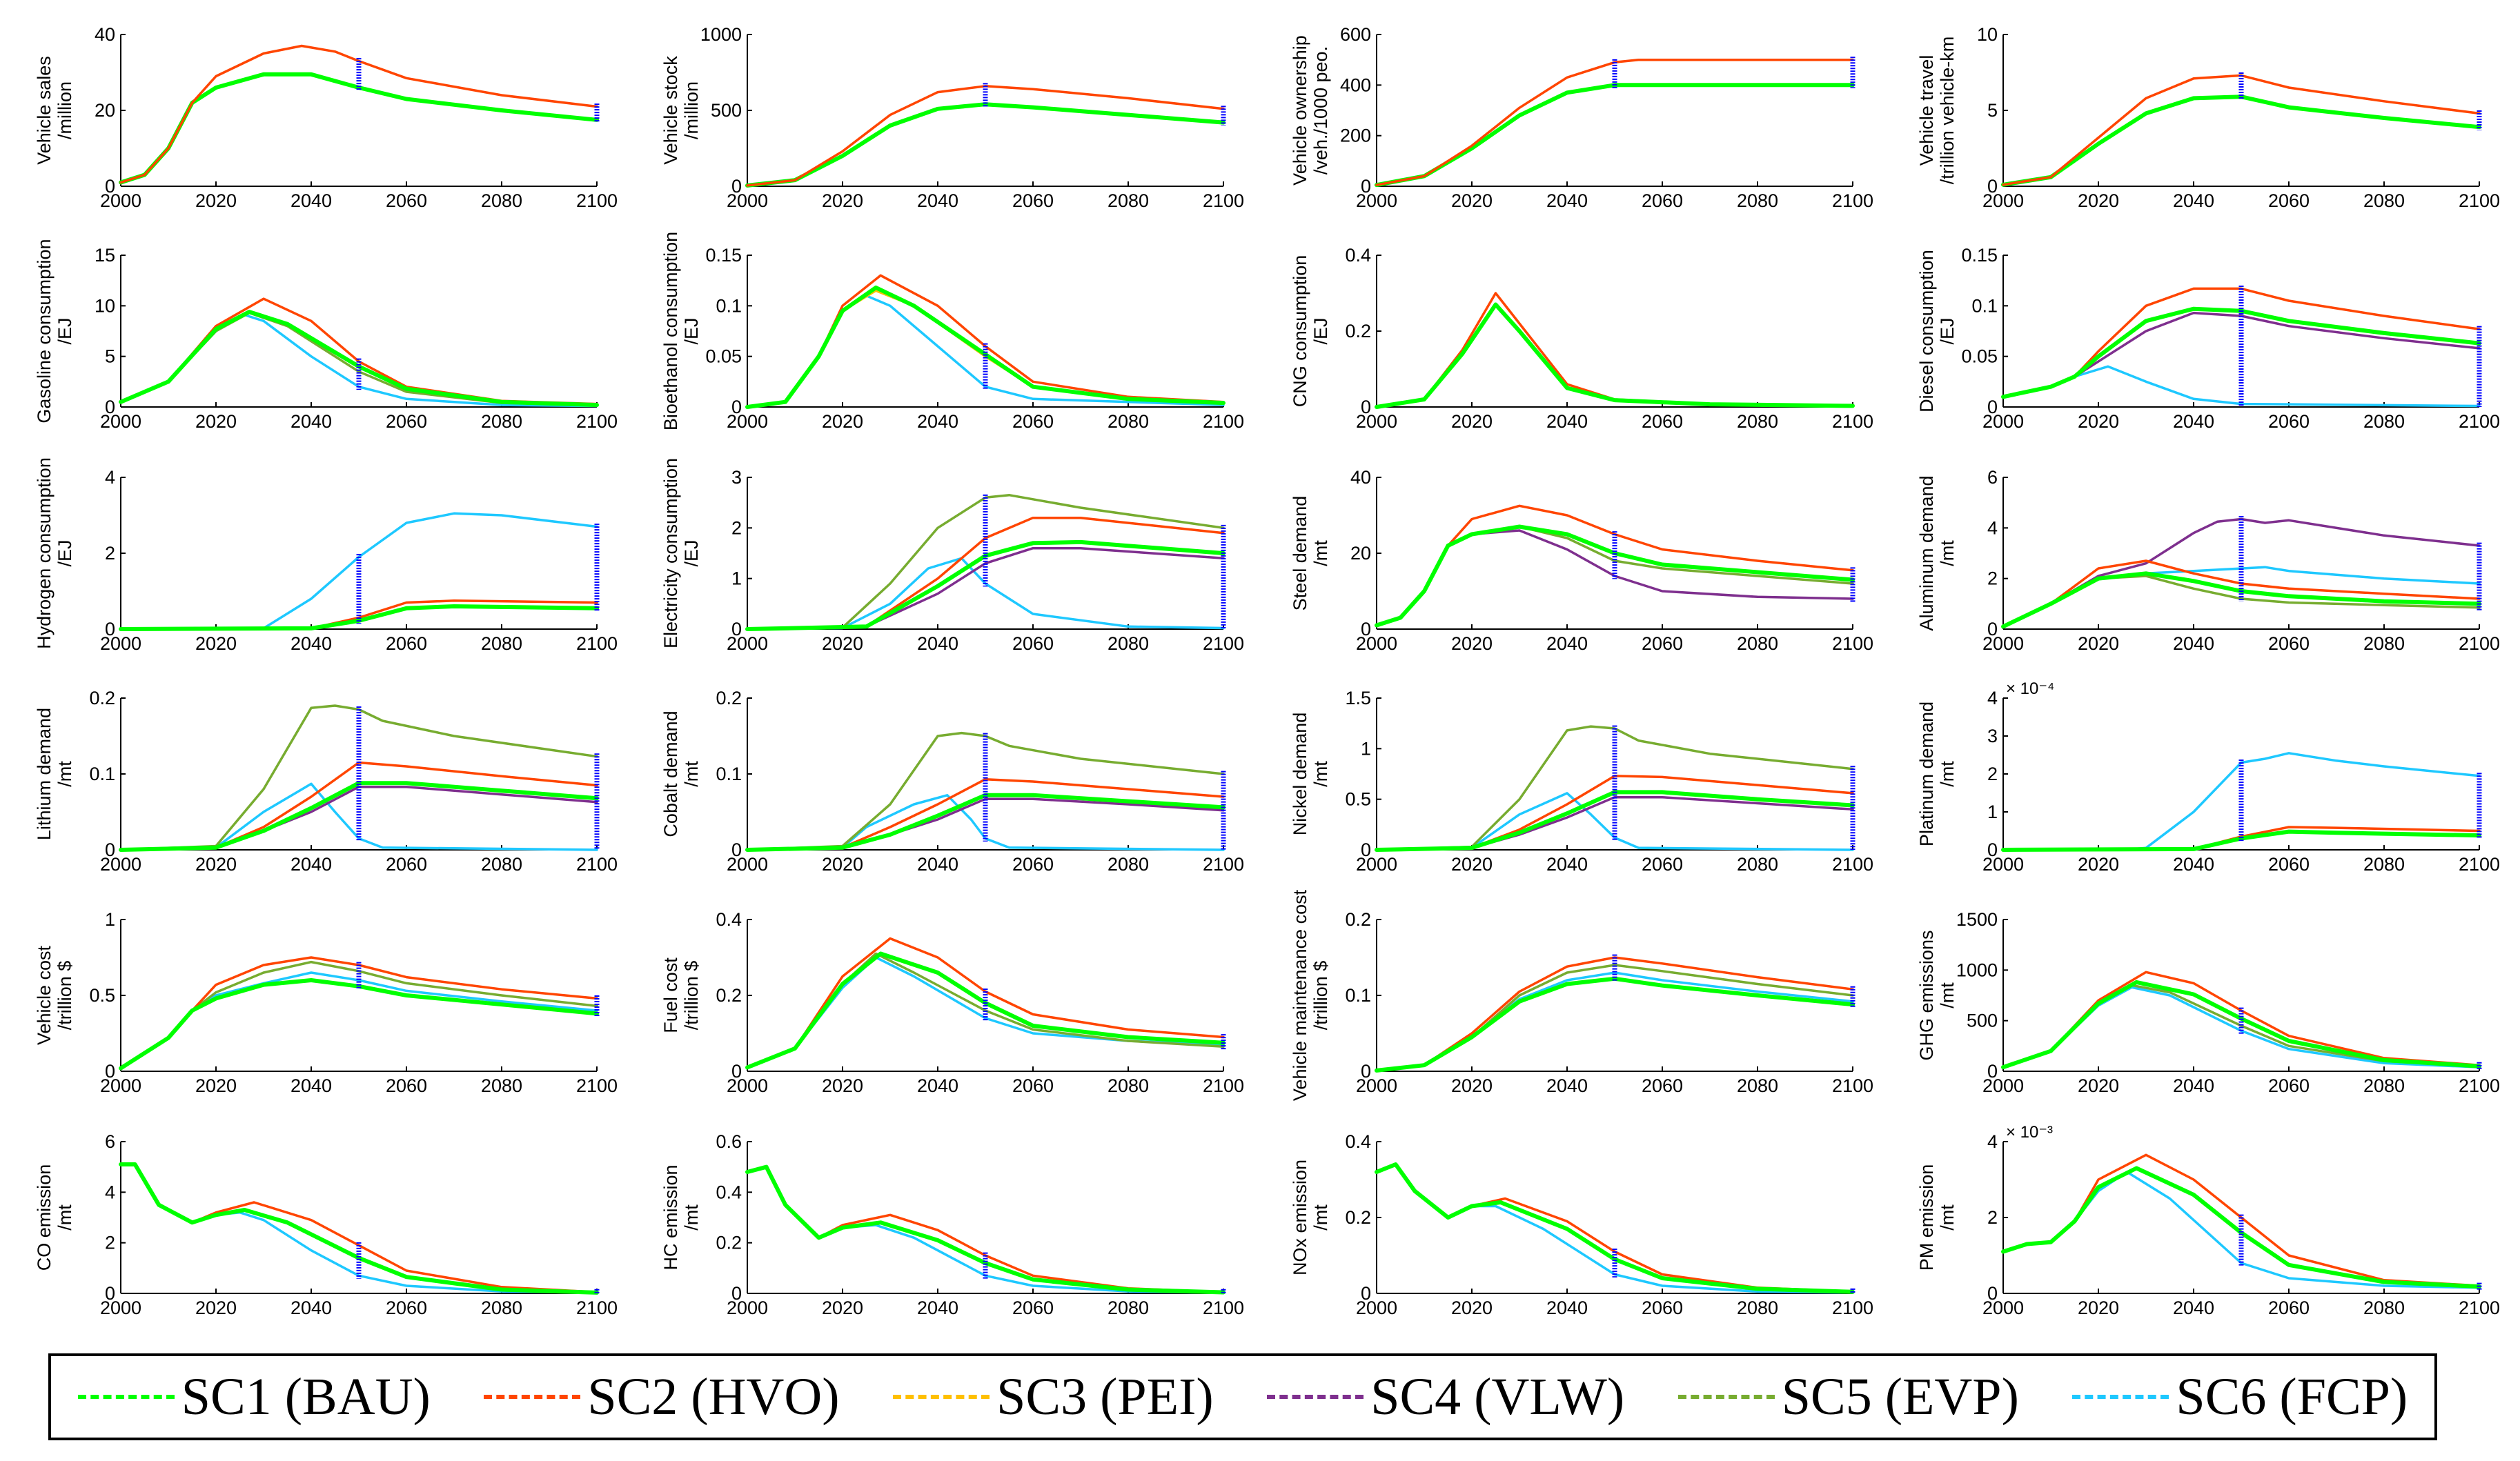  Describe the element at coordinates (65, 552) in the screenshot. I see `y-axis-label-line: /EJ` at that location.